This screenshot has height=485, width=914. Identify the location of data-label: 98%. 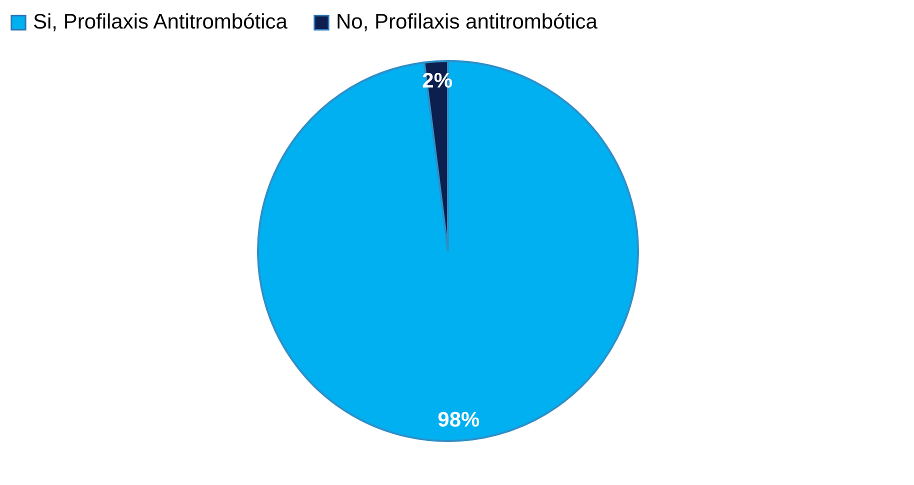
(459, 420).